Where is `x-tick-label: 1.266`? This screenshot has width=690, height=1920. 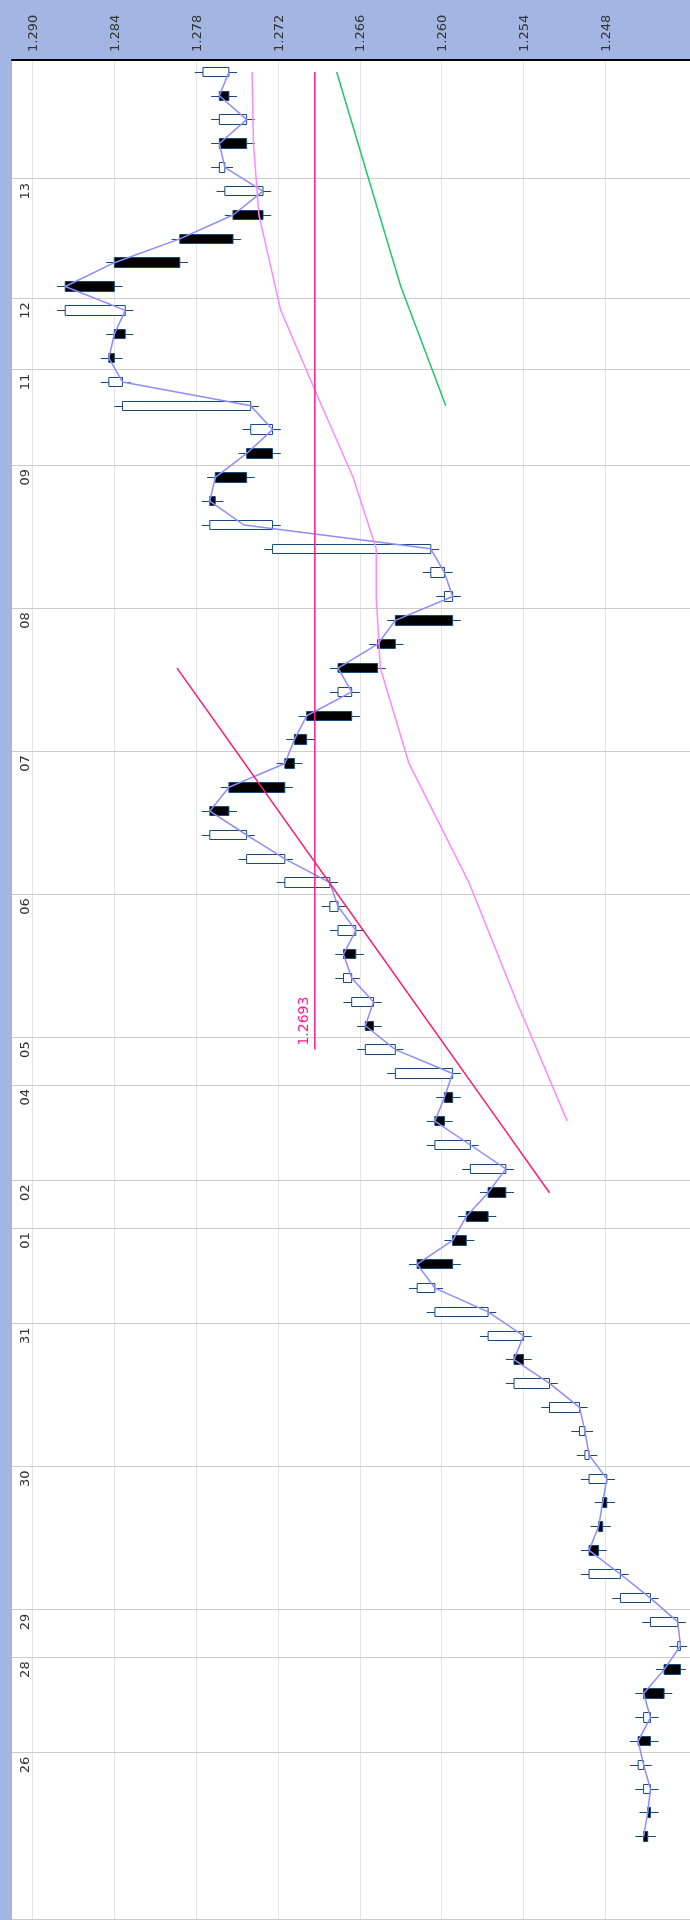 x-tick-label: 1.266 is located at coordinates (360, 33).